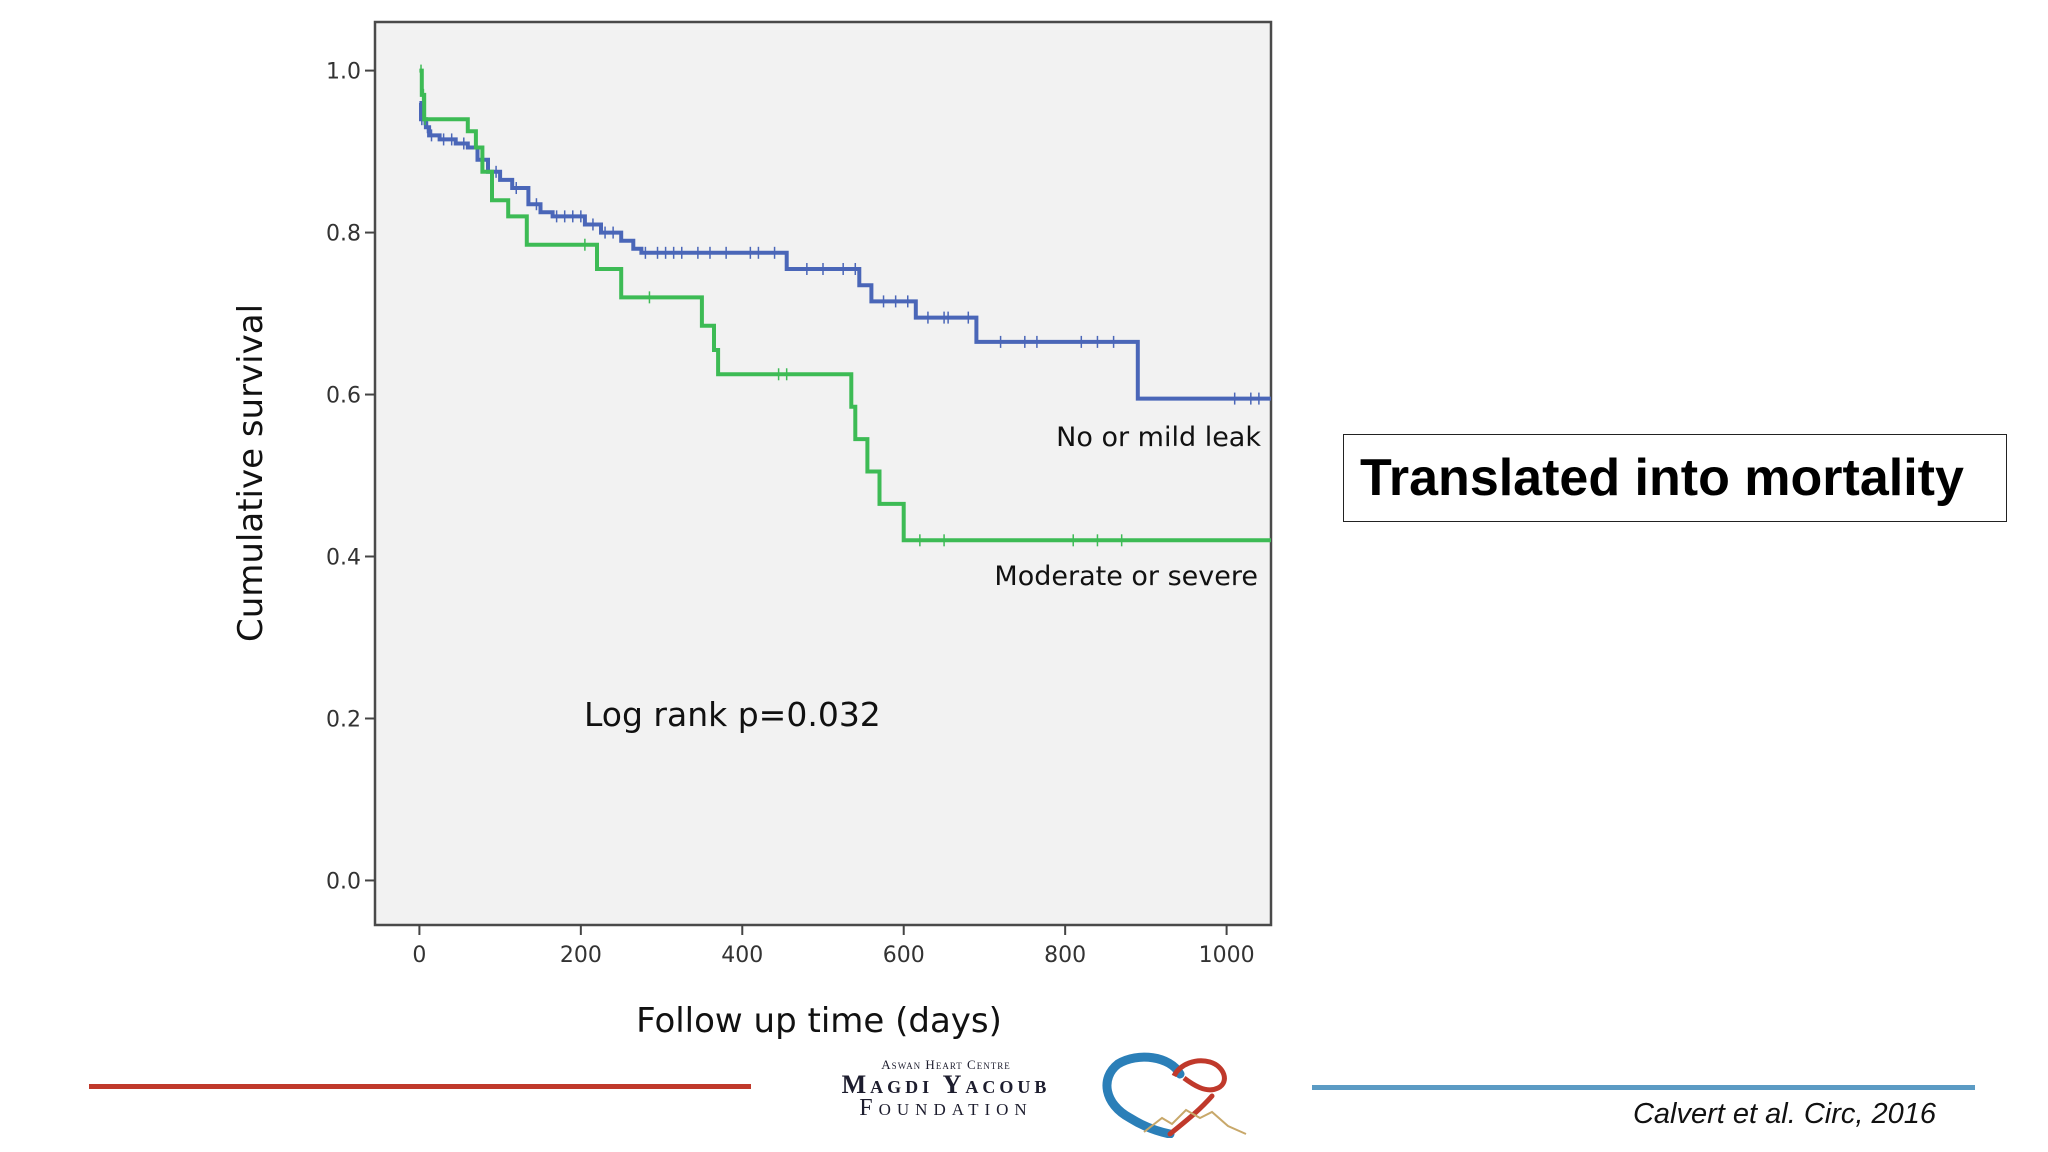  What do you see at coordinates (732, 714) in the screenshot?
I see `log-rank-annotation: Log rank p=0.032` at bounding box center [732, 714].